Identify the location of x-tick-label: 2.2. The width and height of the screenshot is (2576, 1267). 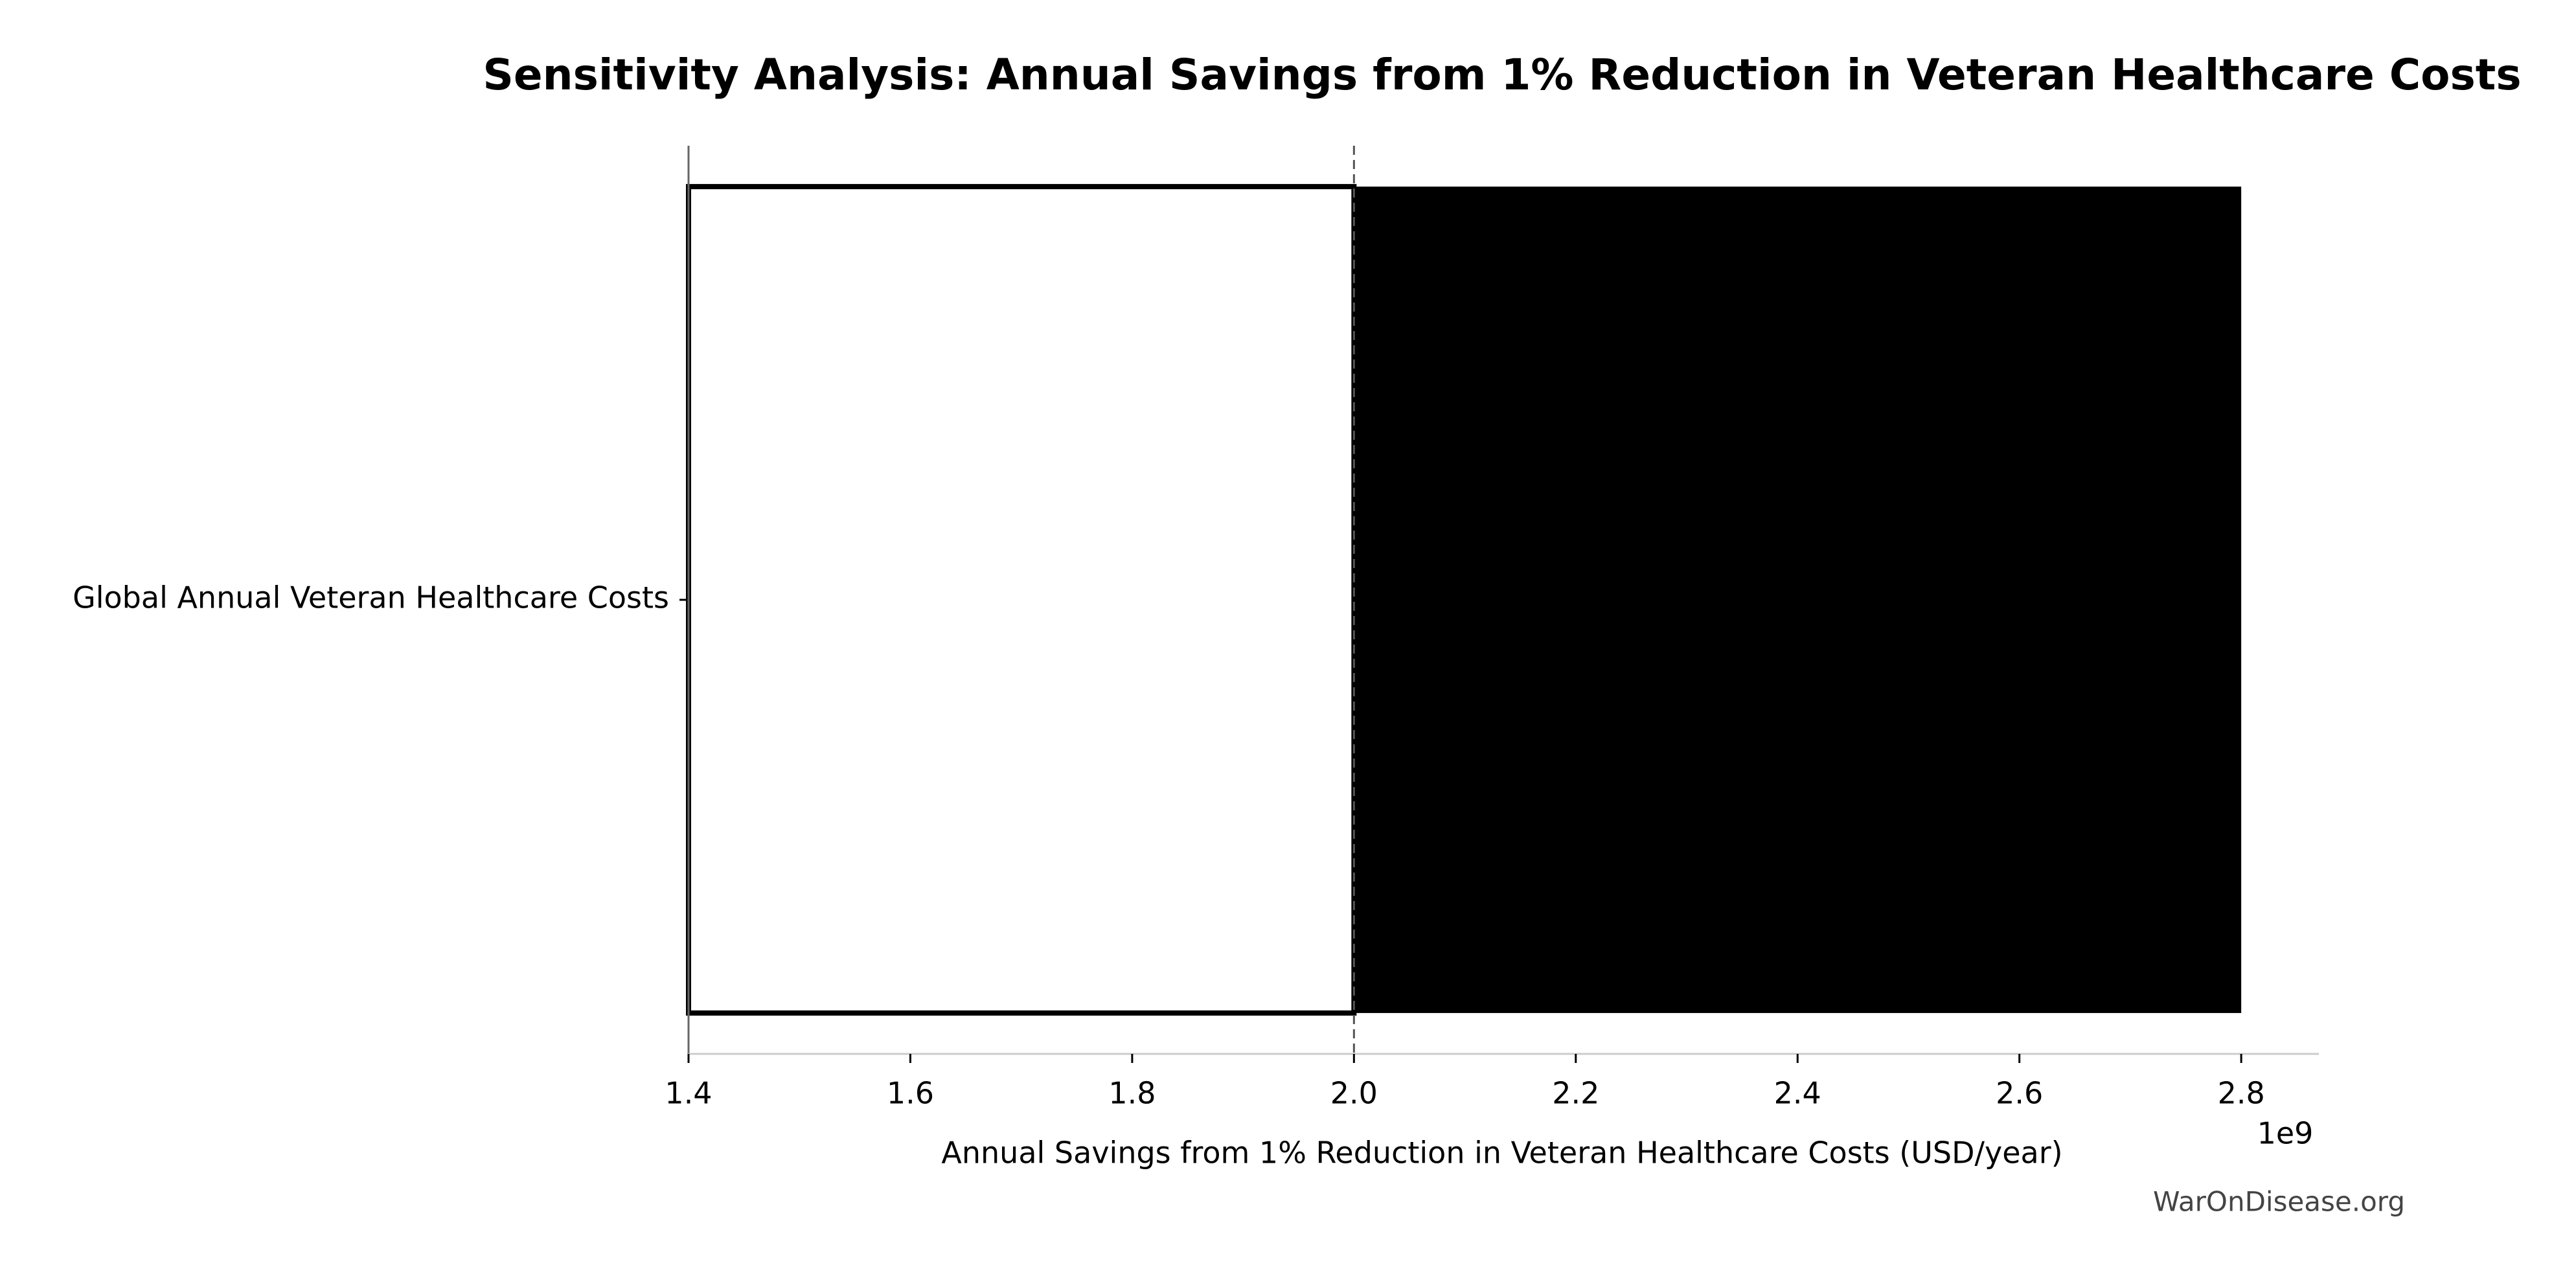
(1576, 1093).